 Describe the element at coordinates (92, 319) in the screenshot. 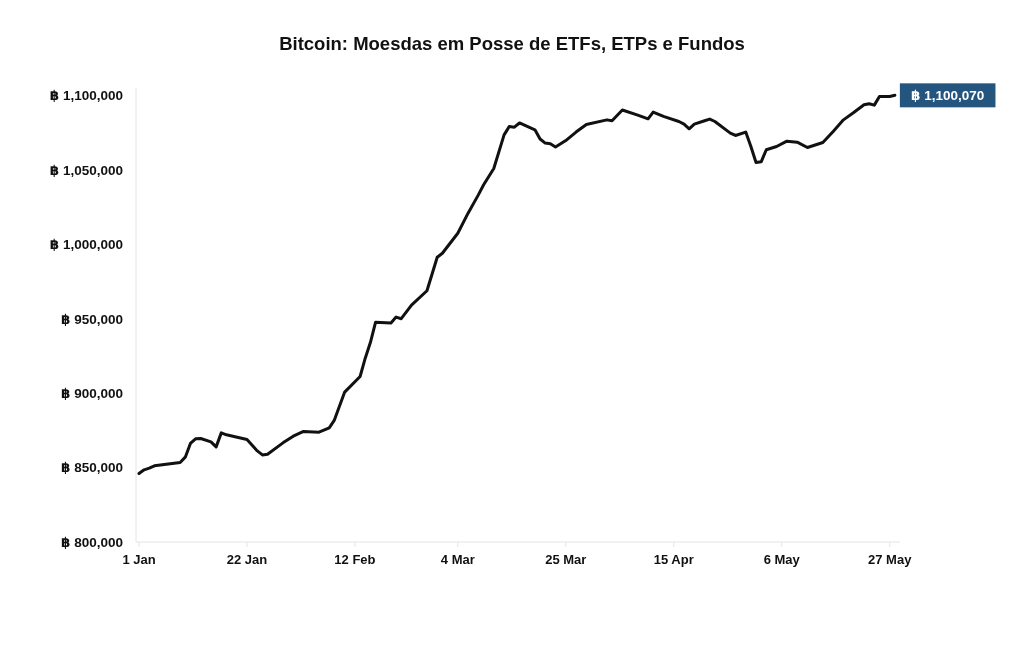

I see `y-tick-label: ฿ 950,000` at that location.